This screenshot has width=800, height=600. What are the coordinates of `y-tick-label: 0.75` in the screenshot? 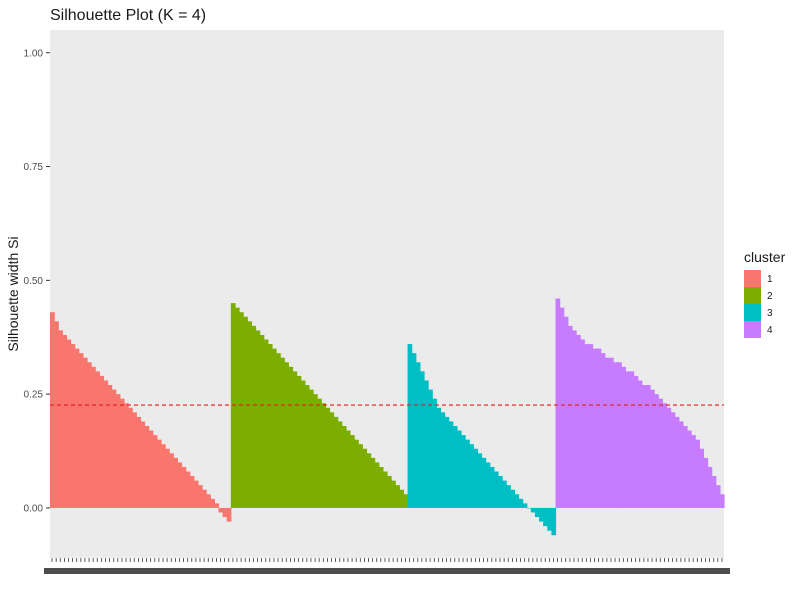 It's located at (34, 167).